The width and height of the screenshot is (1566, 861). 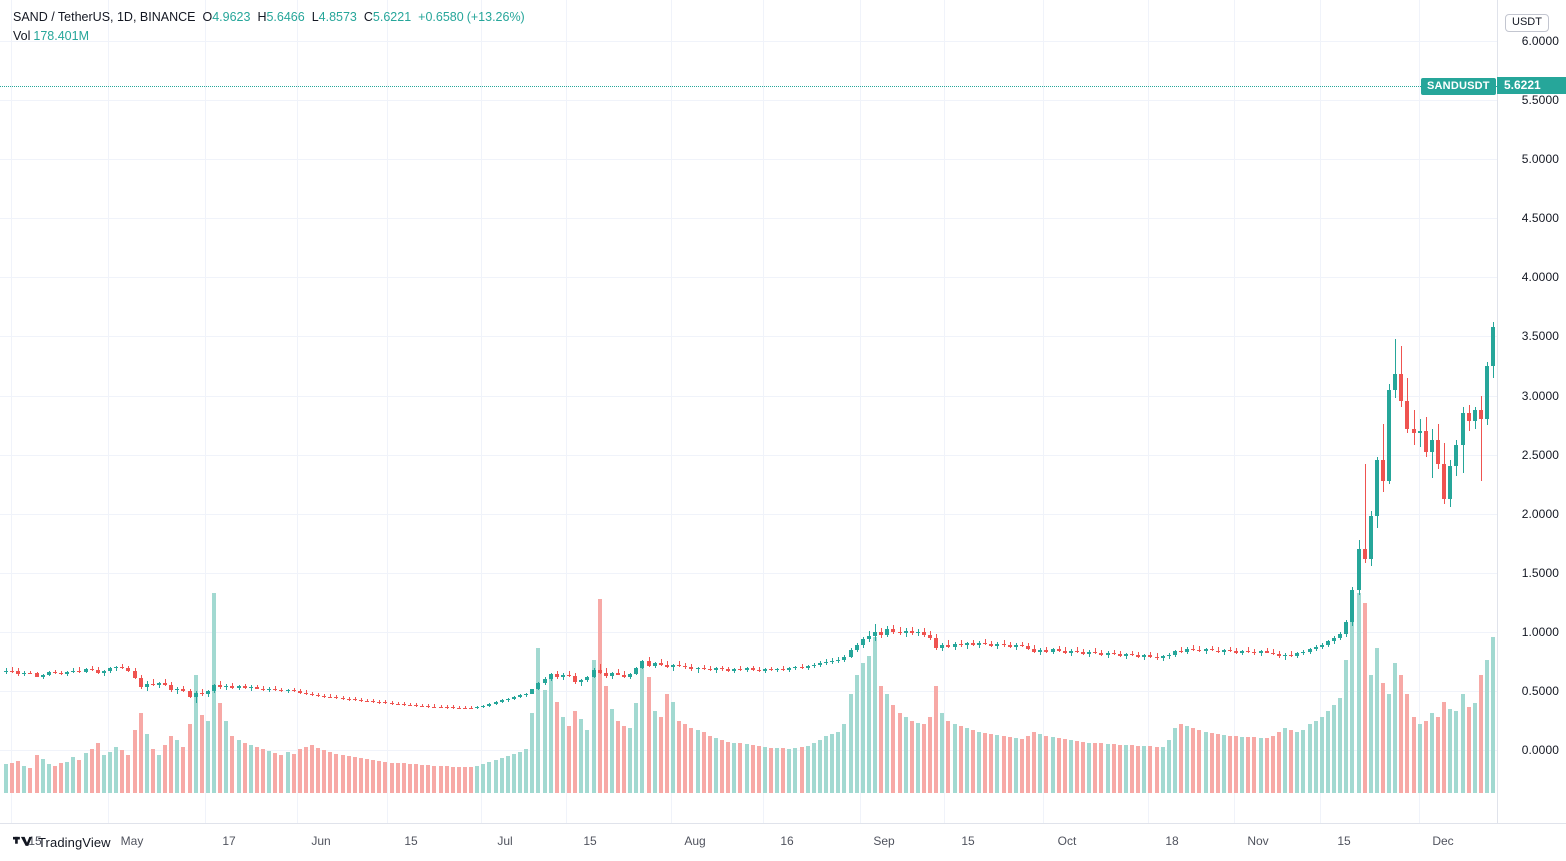 I want to click on price-axis-tick-label: 3.0000, so click(x=1540, y=396).